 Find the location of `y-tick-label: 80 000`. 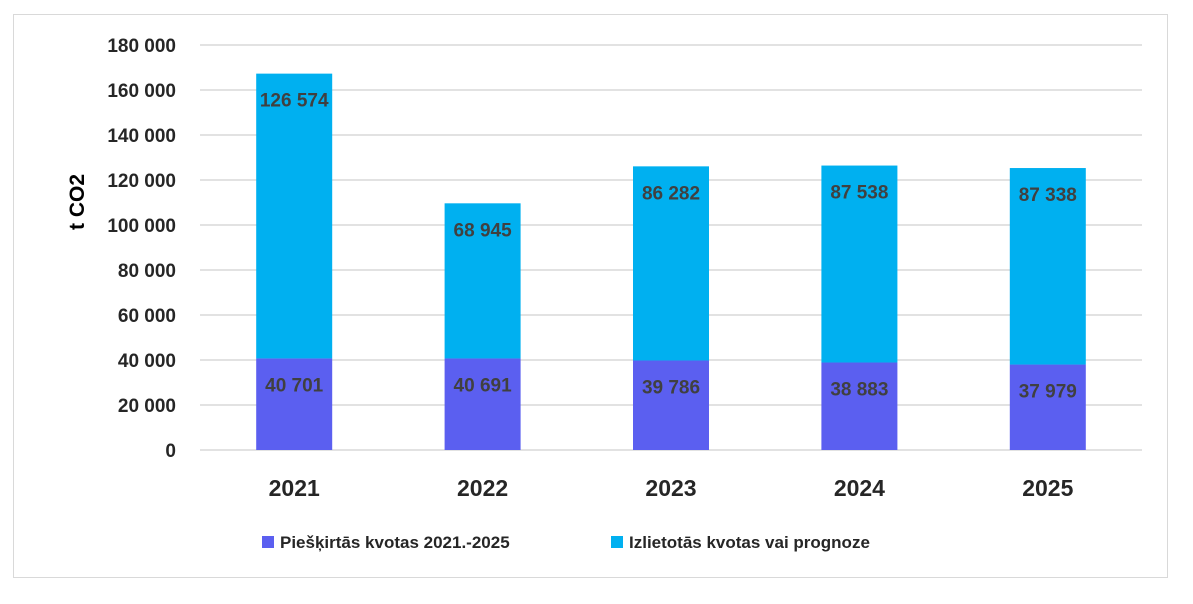

y-tick-label: 80 000 is located at coordinates (147, 271).